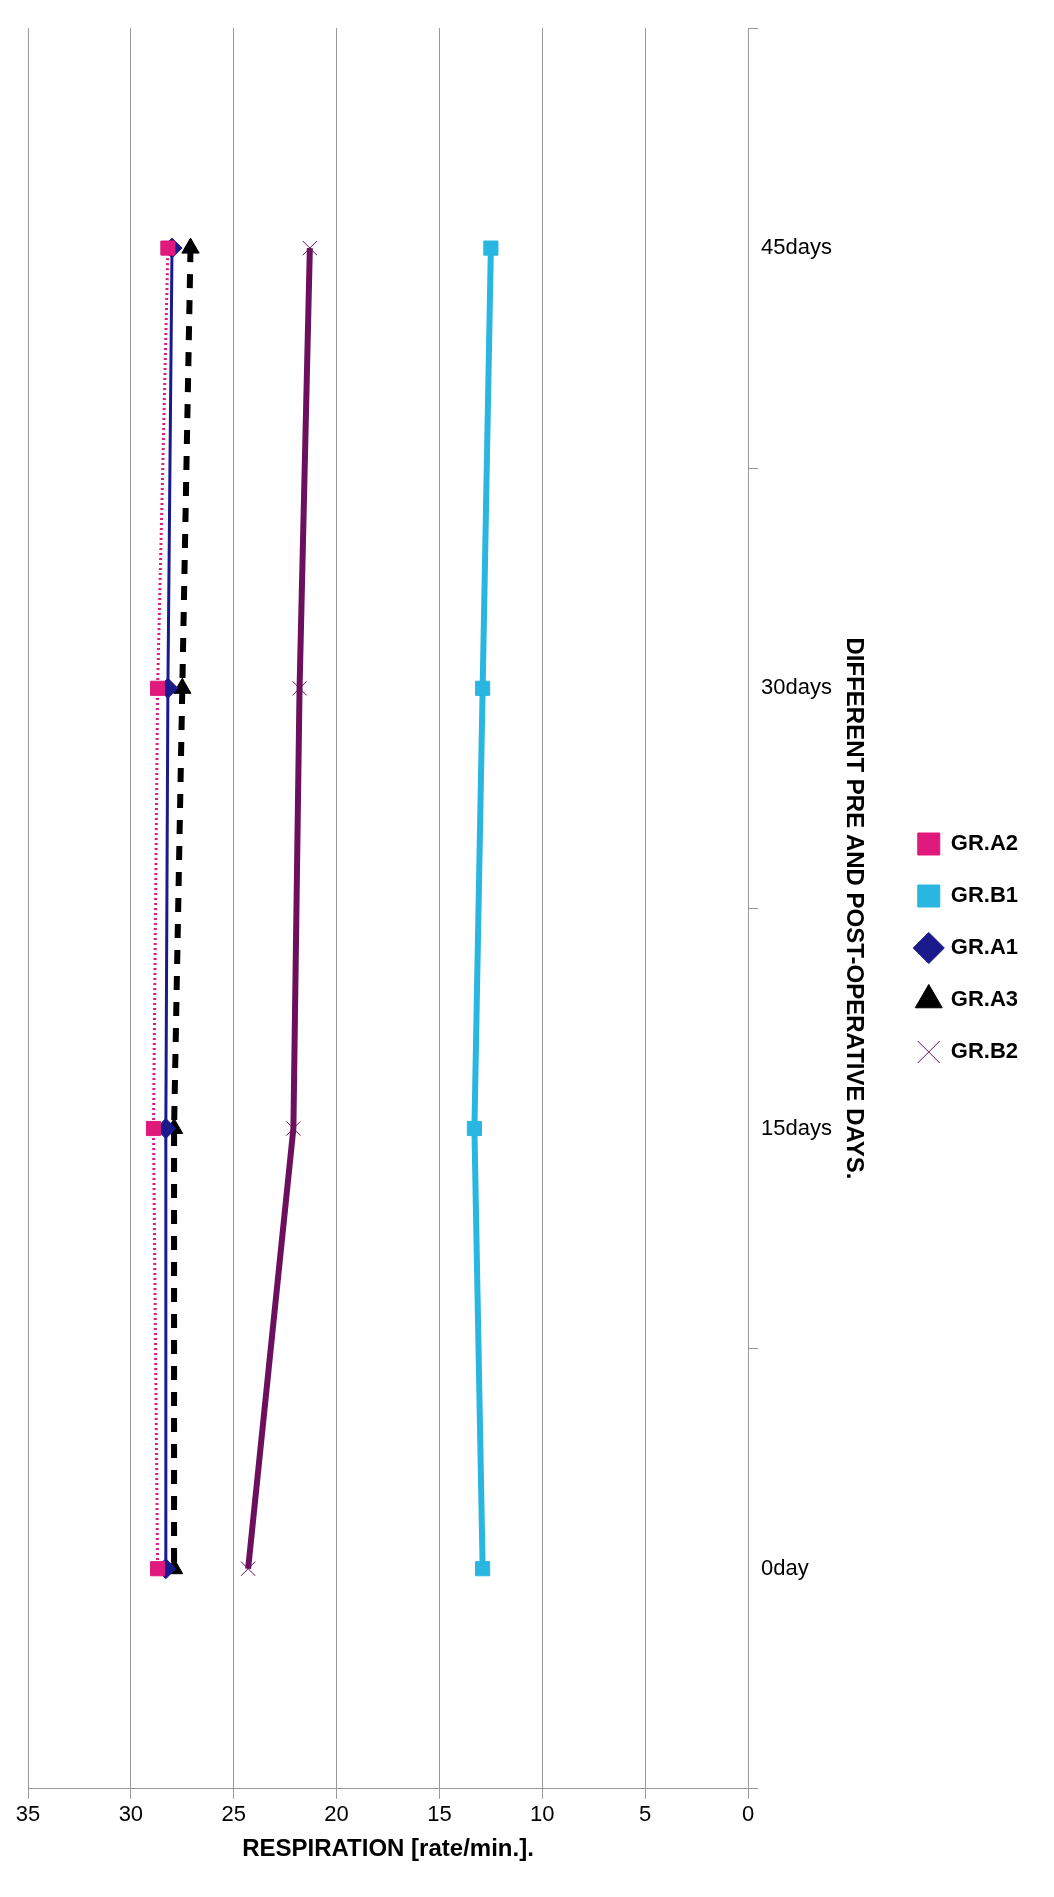 This screenshot has height=1897, width=1054. What do you see at coordinates (28, 1814) in the screenshot?
I see `x-tick-label: 35` at bounding box center [28, 1814].